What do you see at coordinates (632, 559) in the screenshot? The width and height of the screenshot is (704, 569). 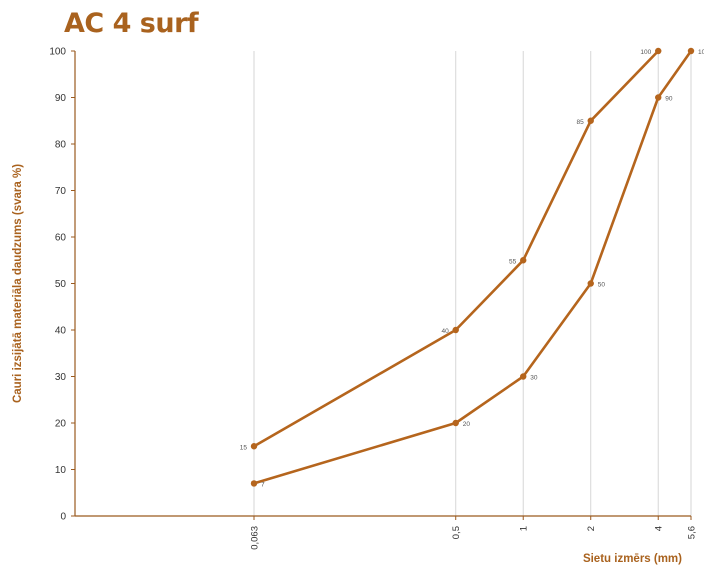 I see `x-axis-label: Sietu izmērs (mm)` at bounding box center [632, 559].